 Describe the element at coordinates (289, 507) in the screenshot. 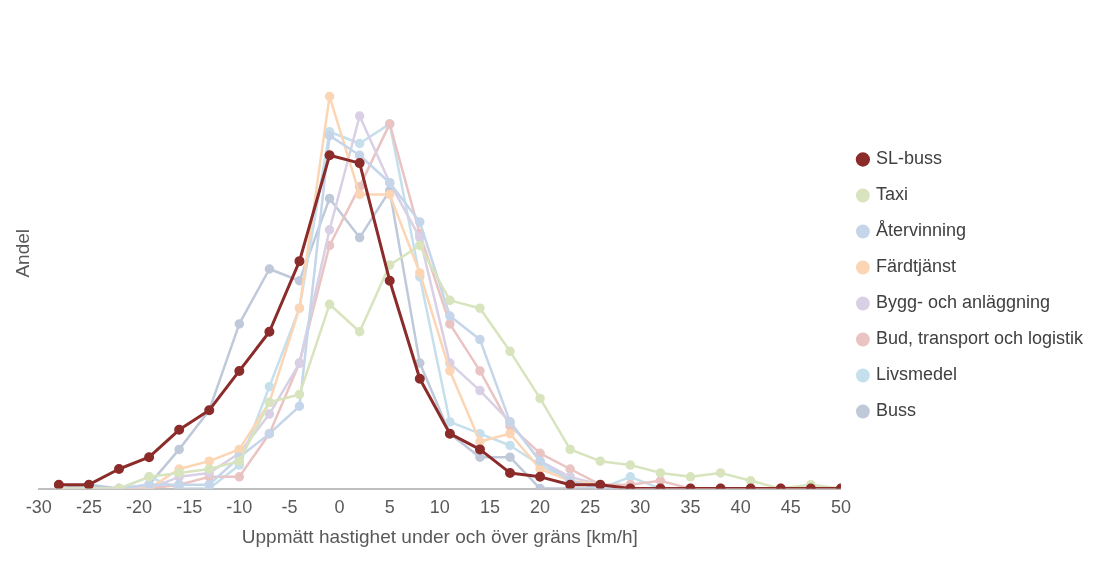

I see `x-tick-label: -5` at that location.